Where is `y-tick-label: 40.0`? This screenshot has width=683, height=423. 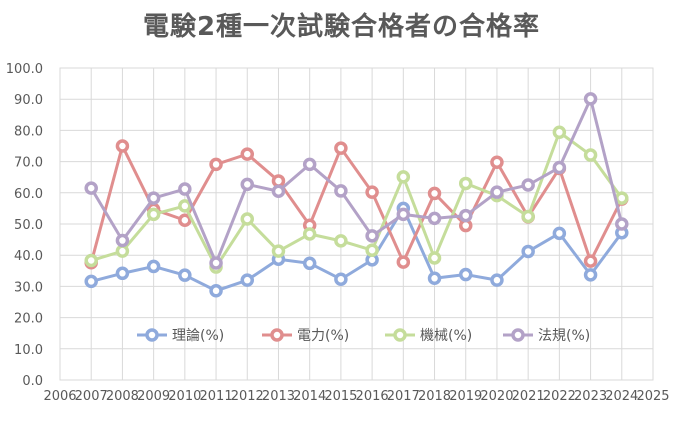
y-tick-label: 40.0 is located at coordinates (28, 256).